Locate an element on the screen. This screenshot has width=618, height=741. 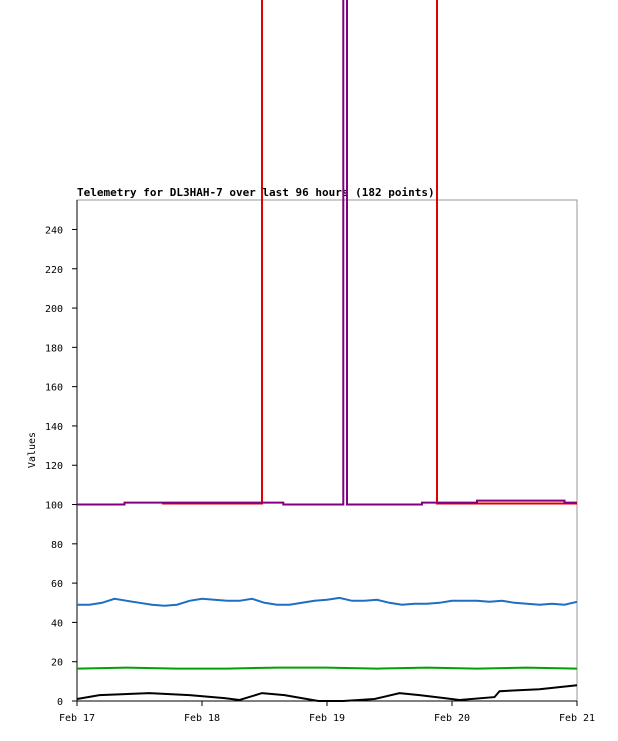
y-tick-label: 140 is located at coordinates (54, 427).